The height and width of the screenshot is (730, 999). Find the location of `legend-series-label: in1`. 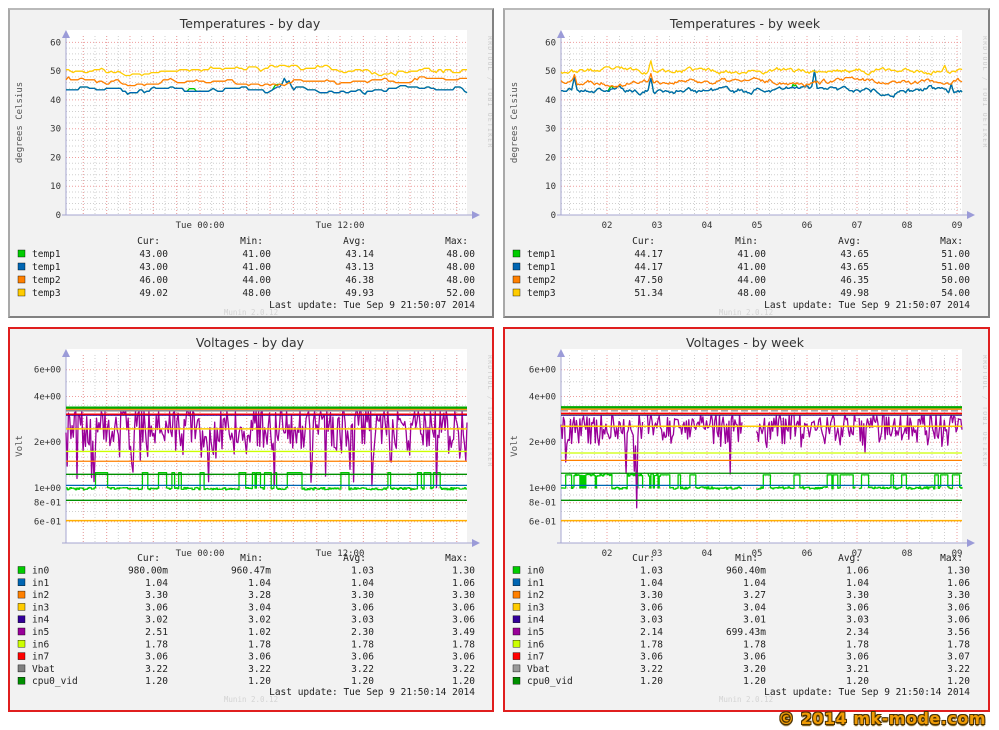

legend-series-label: in1 is located at coordinates (40, 583).